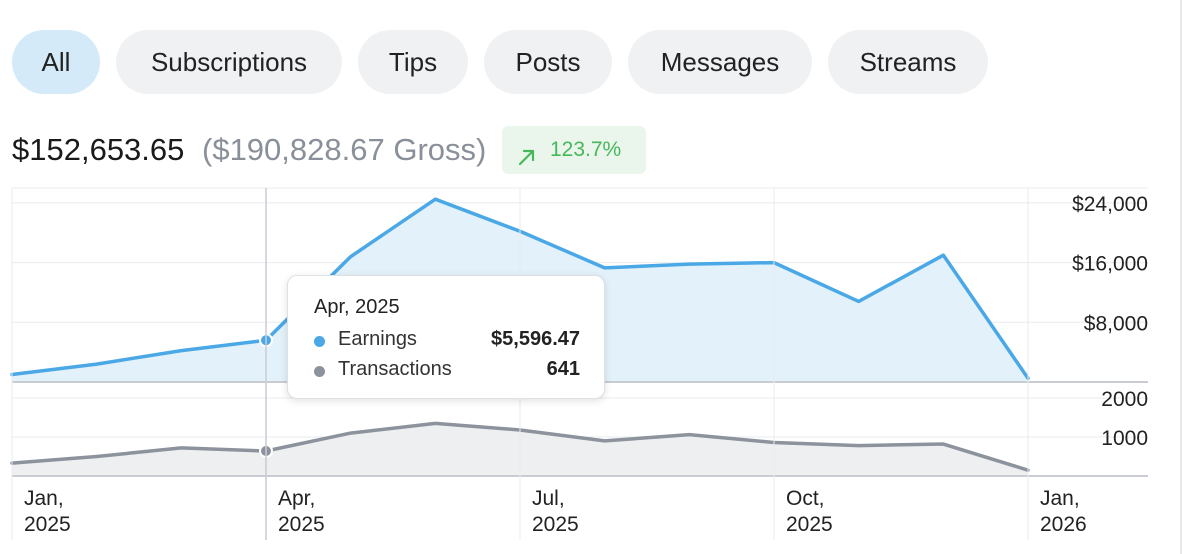 This screenshot has width=1188, height=554. Describe the element at coordinates (1063, 524) in the screenshot. I see `x-tick-label: 2026` at that location.